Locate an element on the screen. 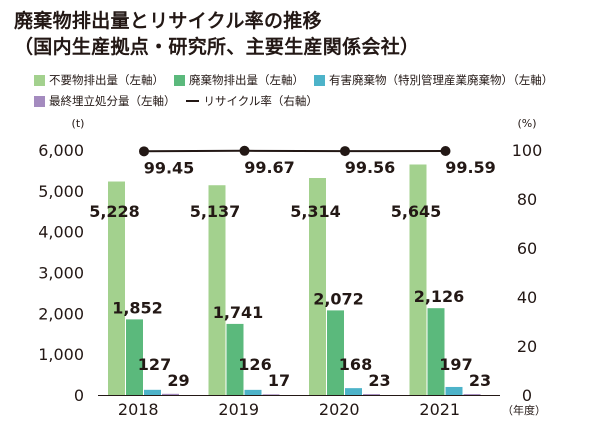  y-right-tick-label: 100 is located at coordinates (527, 150).